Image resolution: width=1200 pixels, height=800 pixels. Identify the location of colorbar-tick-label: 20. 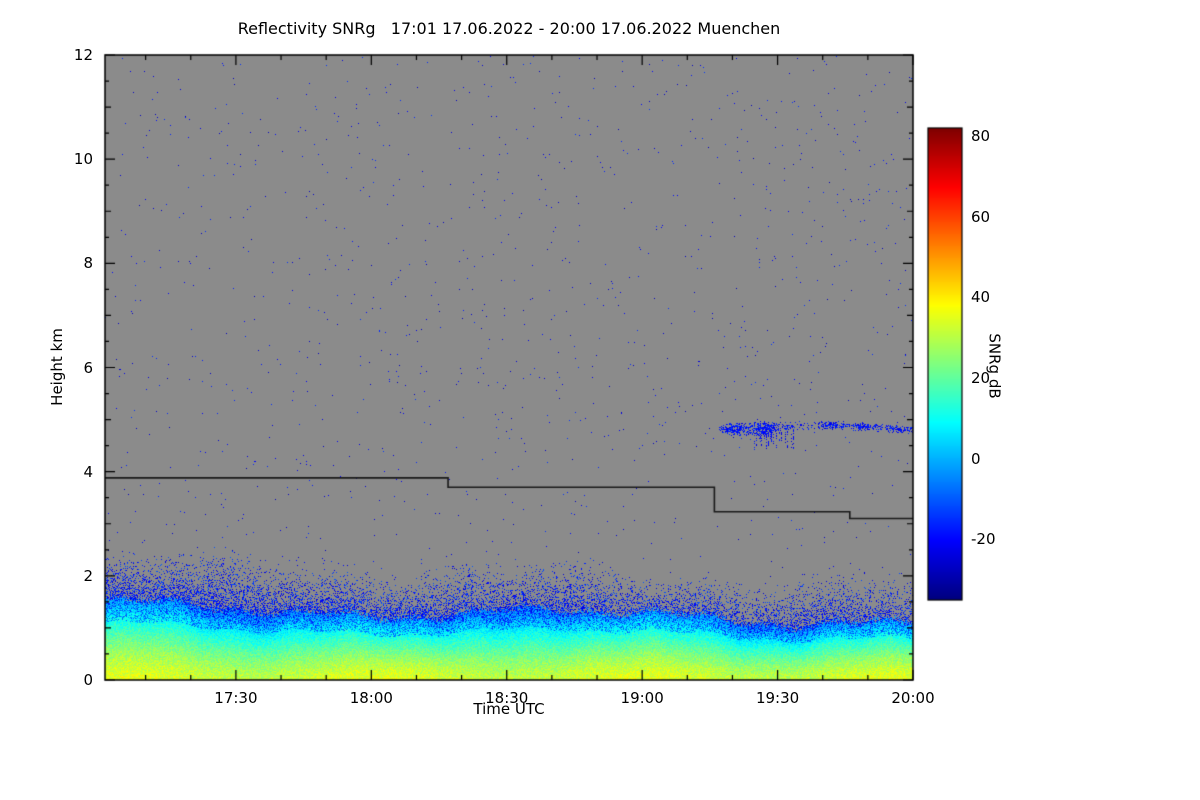
(981, 378).